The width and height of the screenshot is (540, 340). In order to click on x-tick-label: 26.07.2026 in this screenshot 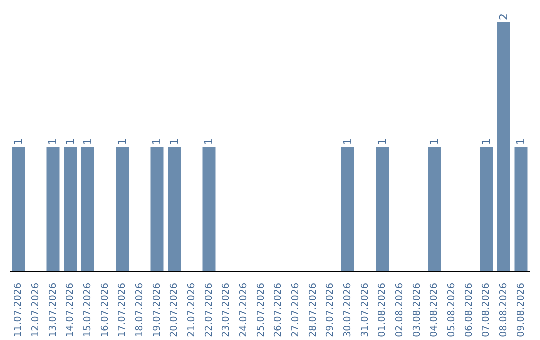, I will do `click(278, 310)`.